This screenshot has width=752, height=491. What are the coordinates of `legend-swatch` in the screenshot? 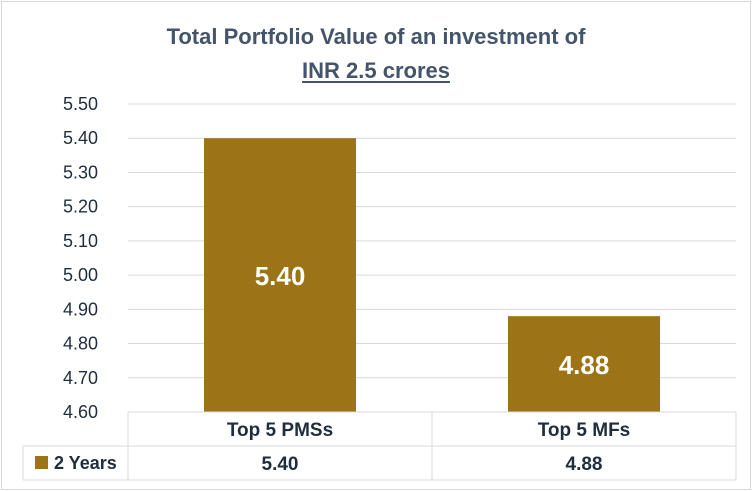 It's located at (41, 462).